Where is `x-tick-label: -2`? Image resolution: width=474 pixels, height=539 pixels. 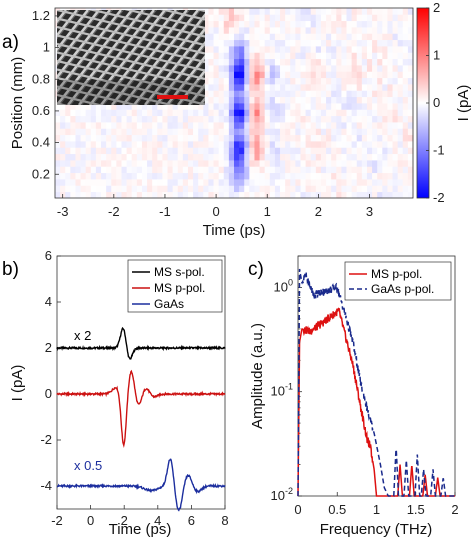 x-tick-label: -2 is located at coordinates (114, 211).